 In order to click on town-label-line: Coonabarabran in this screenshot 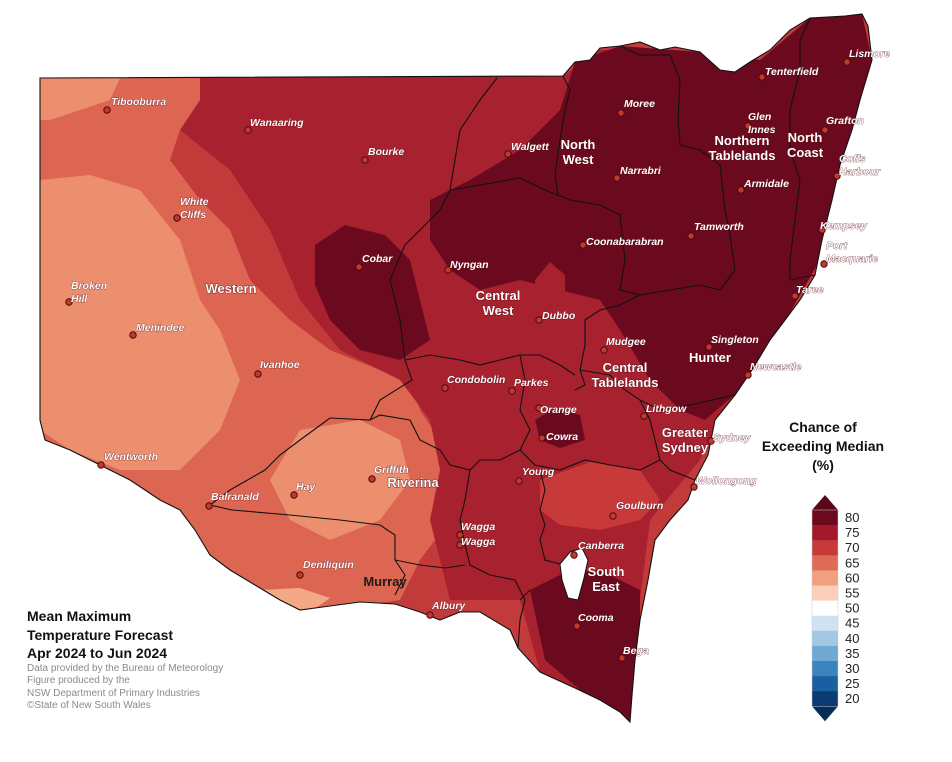, I will do `click(625, 242)`.